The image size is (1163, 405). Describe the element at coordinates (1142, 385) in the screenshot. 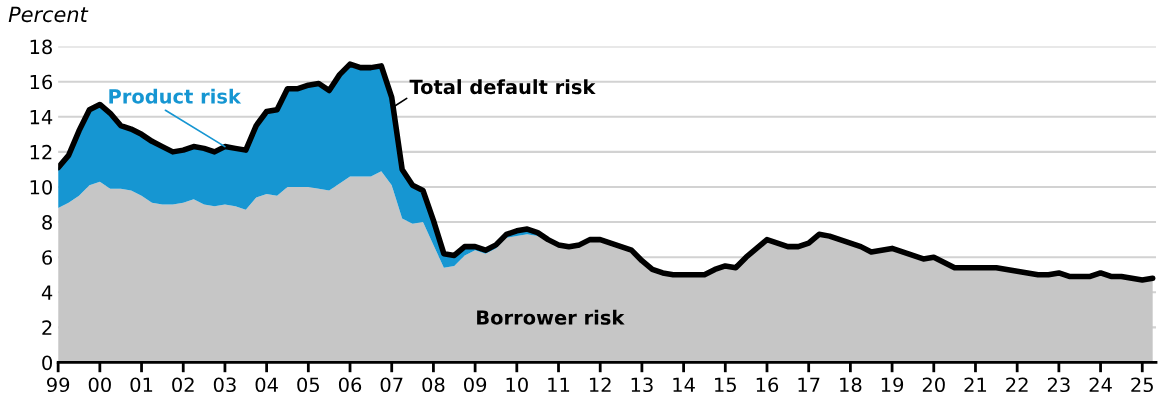

I see `x-tick-label: 25` at that location.